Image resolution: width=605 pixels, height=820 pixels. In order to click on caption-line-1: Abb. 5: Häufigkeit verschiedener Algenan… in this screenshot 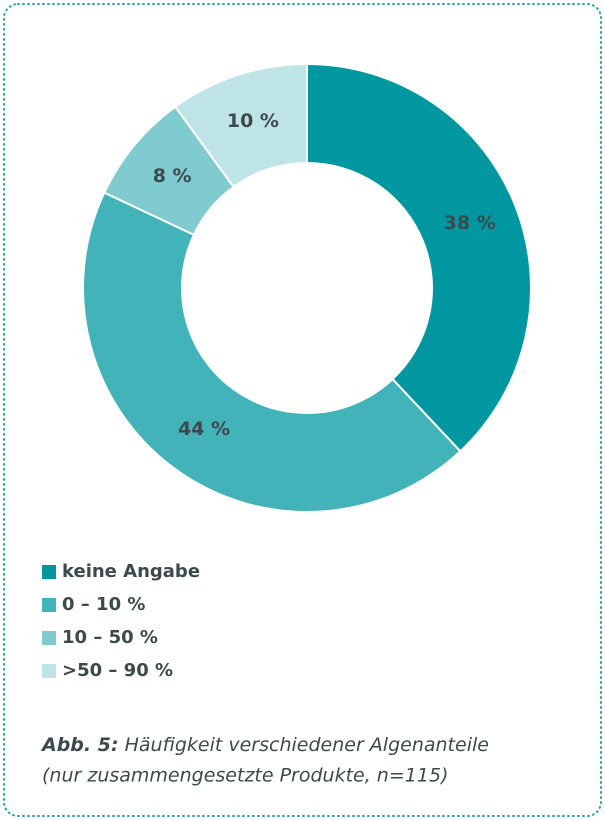, I will do `click(264, 745)`.